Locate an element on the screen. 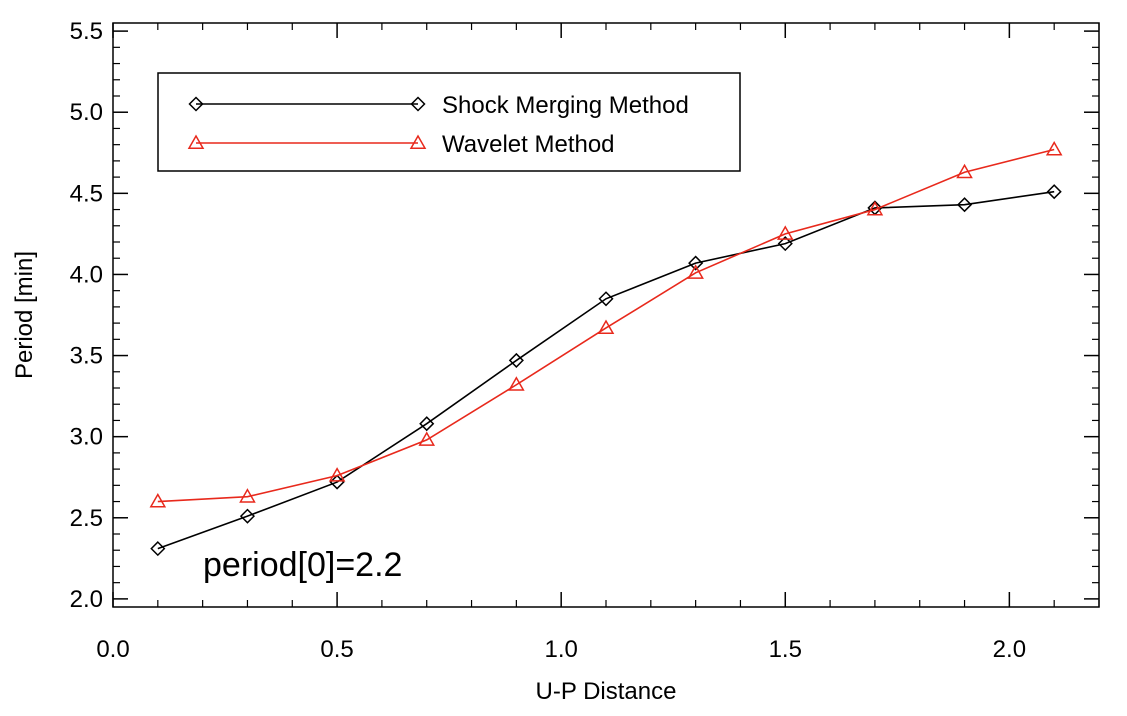 This screenshot has height=716, width=1127. legend-swatches is located at coordinates (307, 122).